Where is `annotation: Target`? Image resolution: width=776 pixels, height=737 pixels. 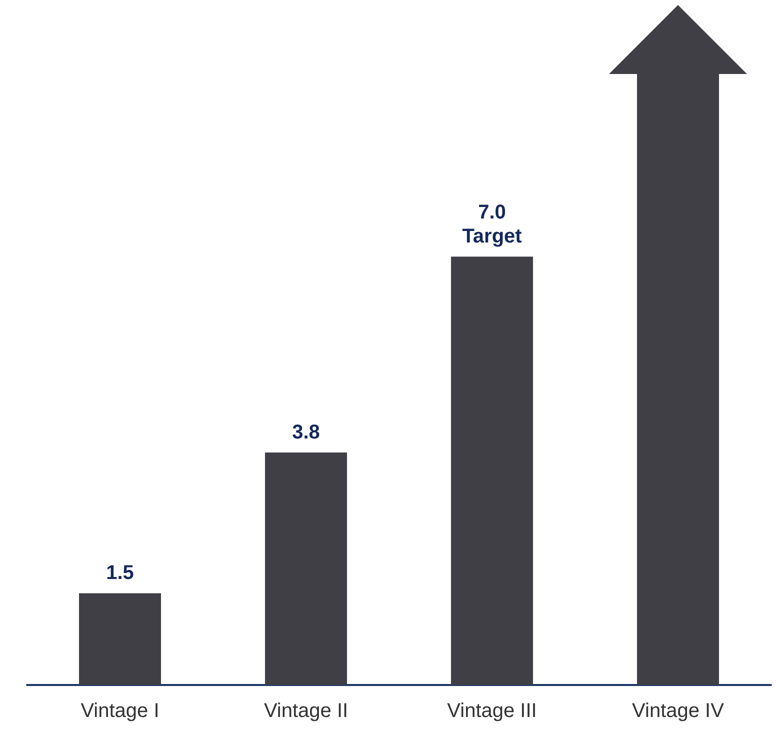 annotation: Target is located at coordinates (492, 237).